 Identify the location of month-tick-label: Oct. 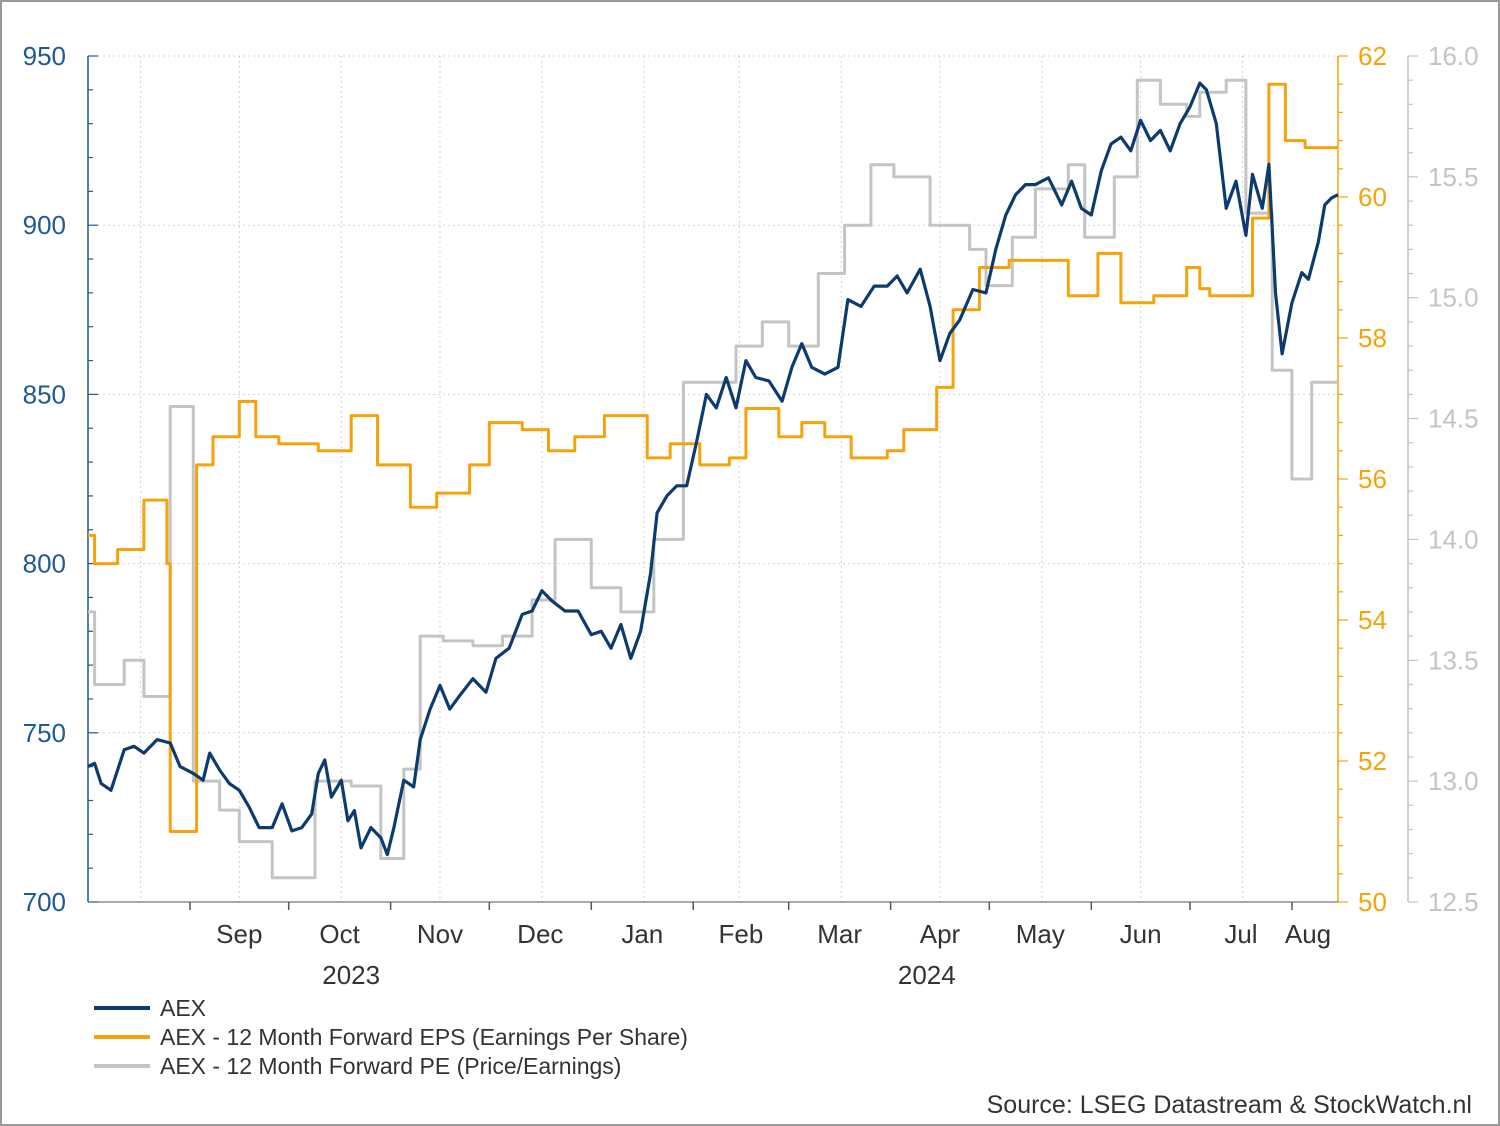
(339, 934).